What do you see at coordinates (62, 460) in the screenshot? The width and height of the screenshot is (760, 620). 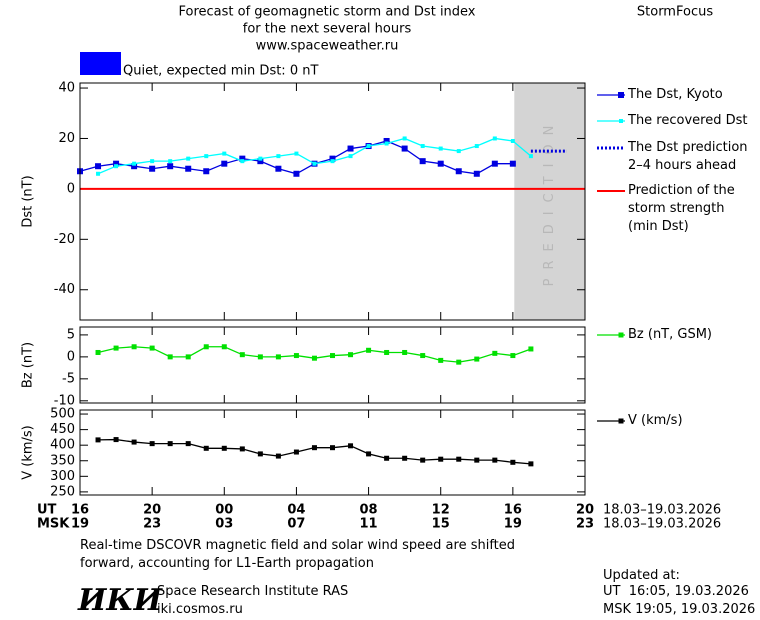 I see `y-tick-label: 350` at bounding box center [62, 460].